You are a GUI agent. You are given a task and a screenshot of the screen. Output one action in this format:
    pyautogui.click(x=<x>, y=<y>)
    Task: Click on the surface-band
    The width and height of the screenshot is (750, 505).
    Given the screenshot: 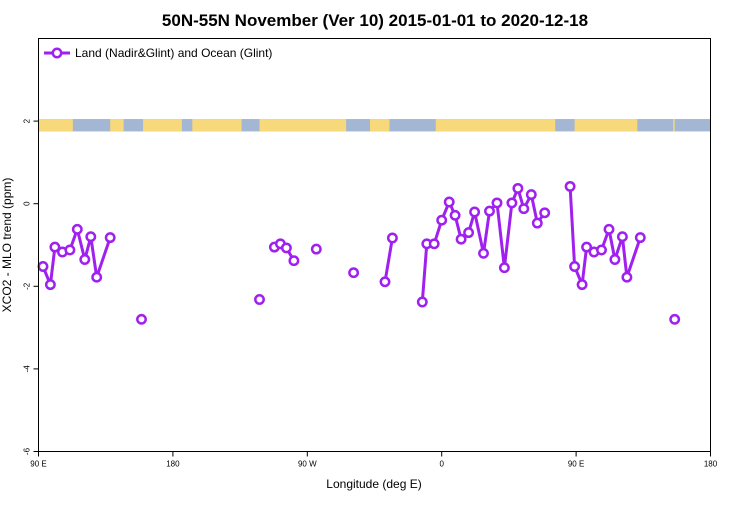 What is the action you would take?
    pyautogui.click(x=374, y=125)
    